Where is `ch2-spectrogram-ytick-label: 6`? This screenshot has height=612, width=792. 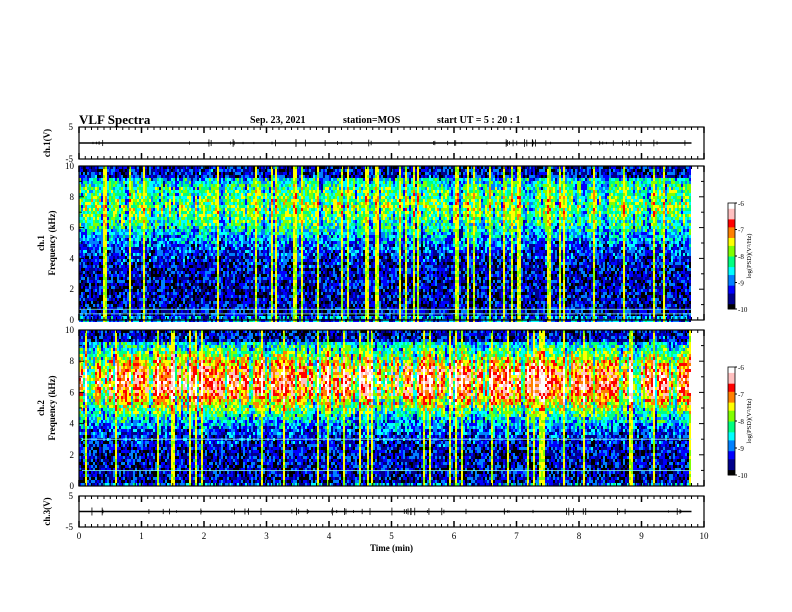
ch2-spectrogram-ytick-label: 6 is located at coordinates (72, 392).